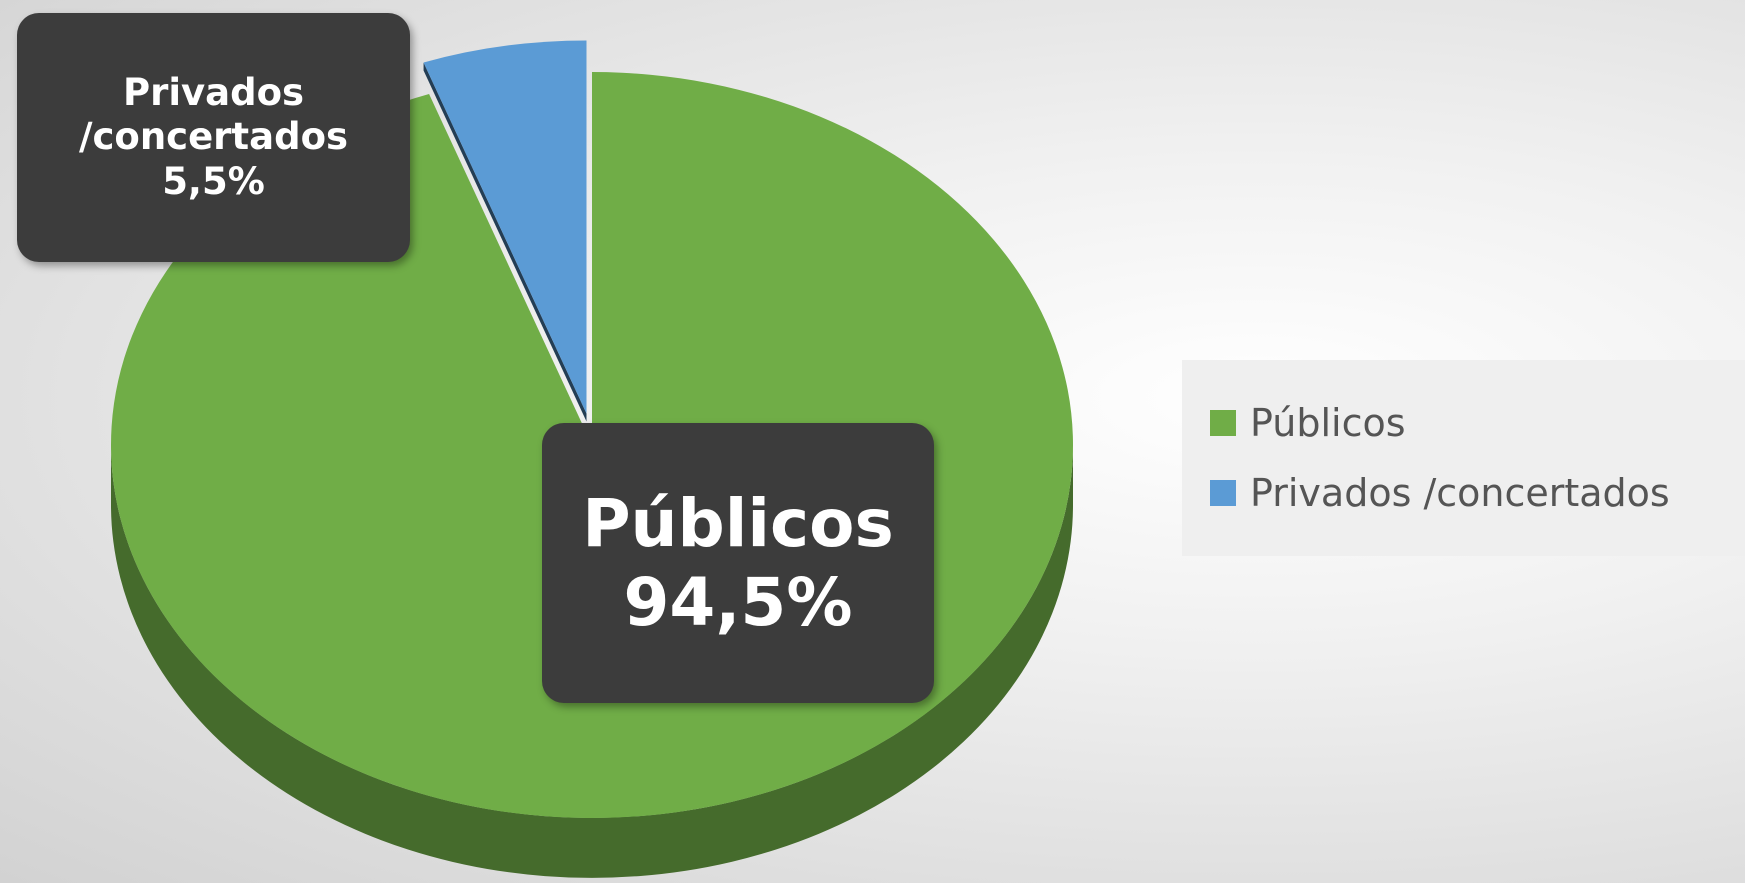  Describe the element at coordinates (738, 563) in the screenshot. I see `data-label: Públicos 94,5%` at that location.